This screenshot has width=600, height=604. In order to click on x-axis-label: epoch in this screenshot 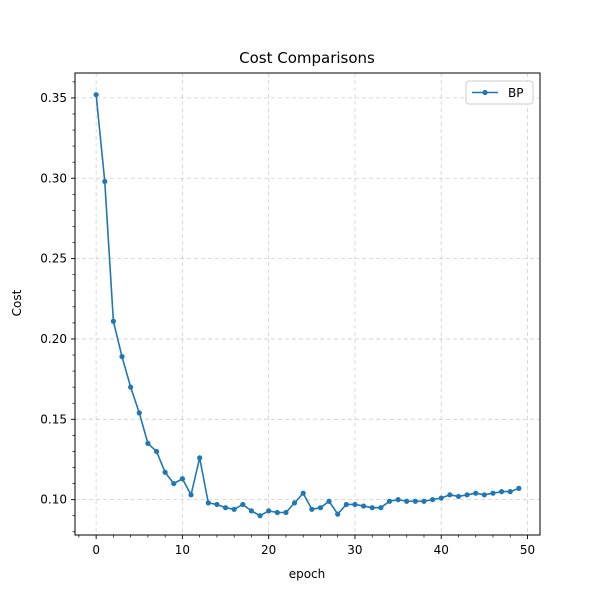, I will do `click(307, 574)`.